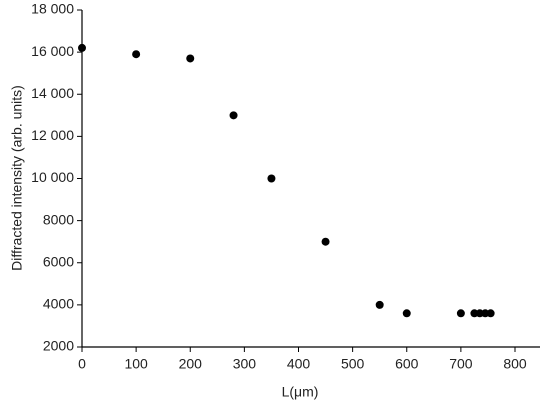 The height and width of the screenshot is (407, 550). Describe the element at coordinates (58, 261) in the screenshot. I see `y-tick-label: 6000` at that location.